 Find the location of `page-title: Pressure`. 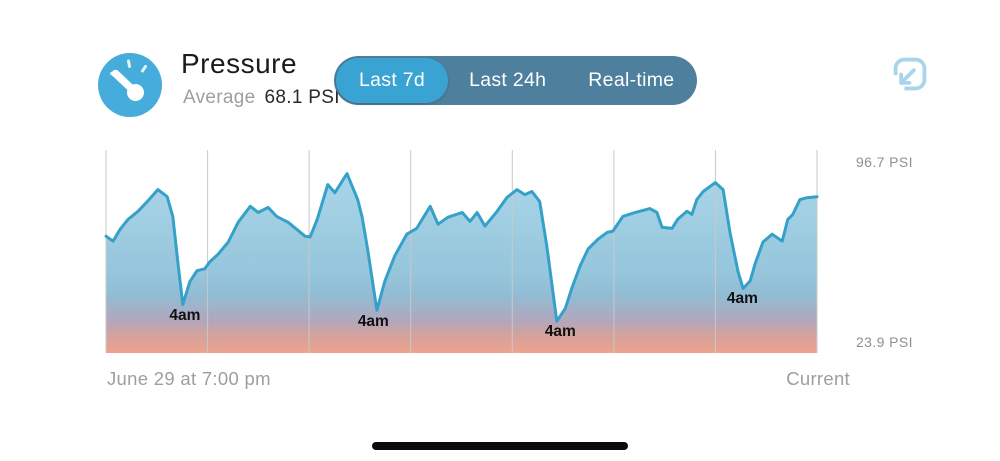

page-title: Pressure is located at coordinates (239, 63).